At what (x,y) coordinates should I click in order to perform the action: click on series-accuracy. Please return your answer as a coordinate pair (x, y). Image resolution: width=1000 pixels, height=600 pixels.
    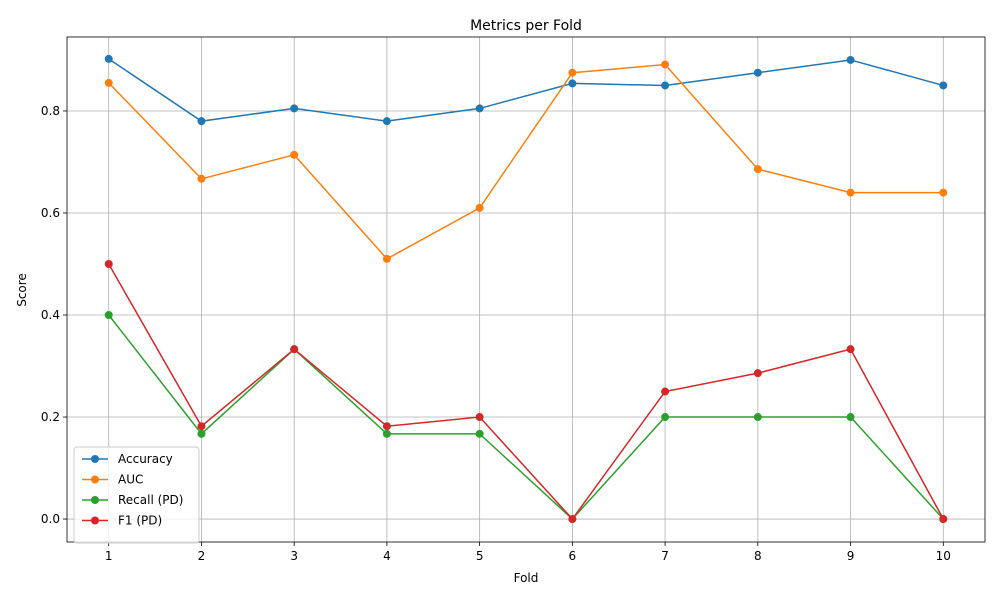
    Looking at the image, I should click on (526, 90).